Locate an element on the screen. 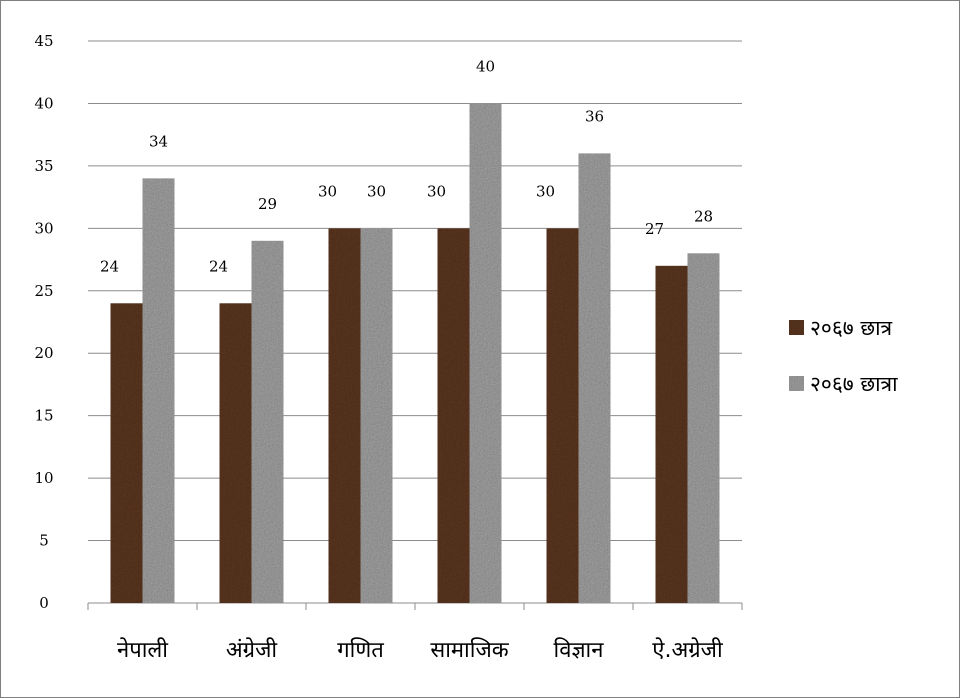 This screenshot has height=698, width=960. y-tick-label: 0 is located at coordinates (44, 603).